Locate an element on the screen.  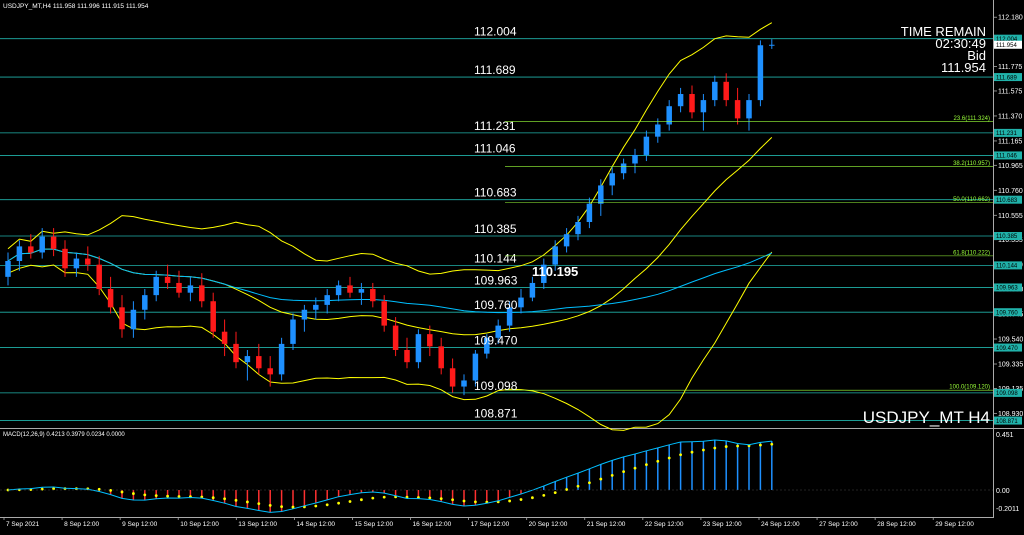
time-remain-value: 02:30:49 is located at coordinates (960, 43).